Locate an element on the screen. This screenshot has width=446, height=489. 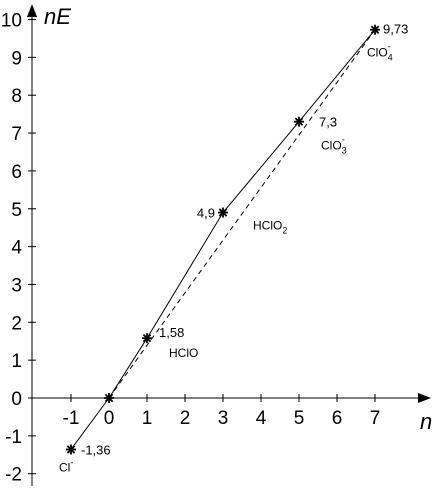
y-tick-label: 4 is located at coordinates (16, 248).